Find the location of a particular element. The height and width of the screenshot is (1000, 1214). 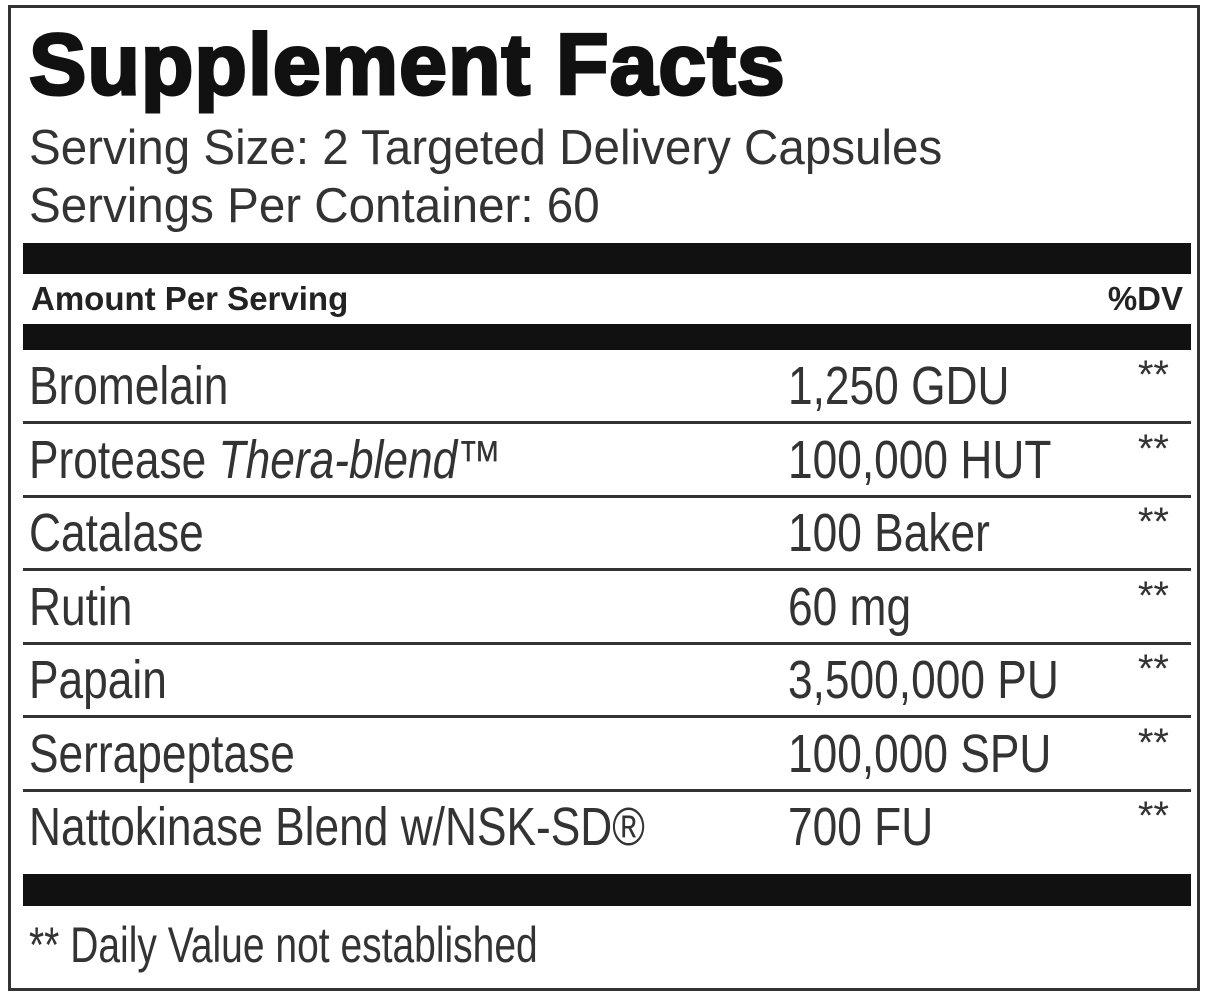

ingredient-row: Papain 3,500,000 PU ** is located at coordinates (607, 681).